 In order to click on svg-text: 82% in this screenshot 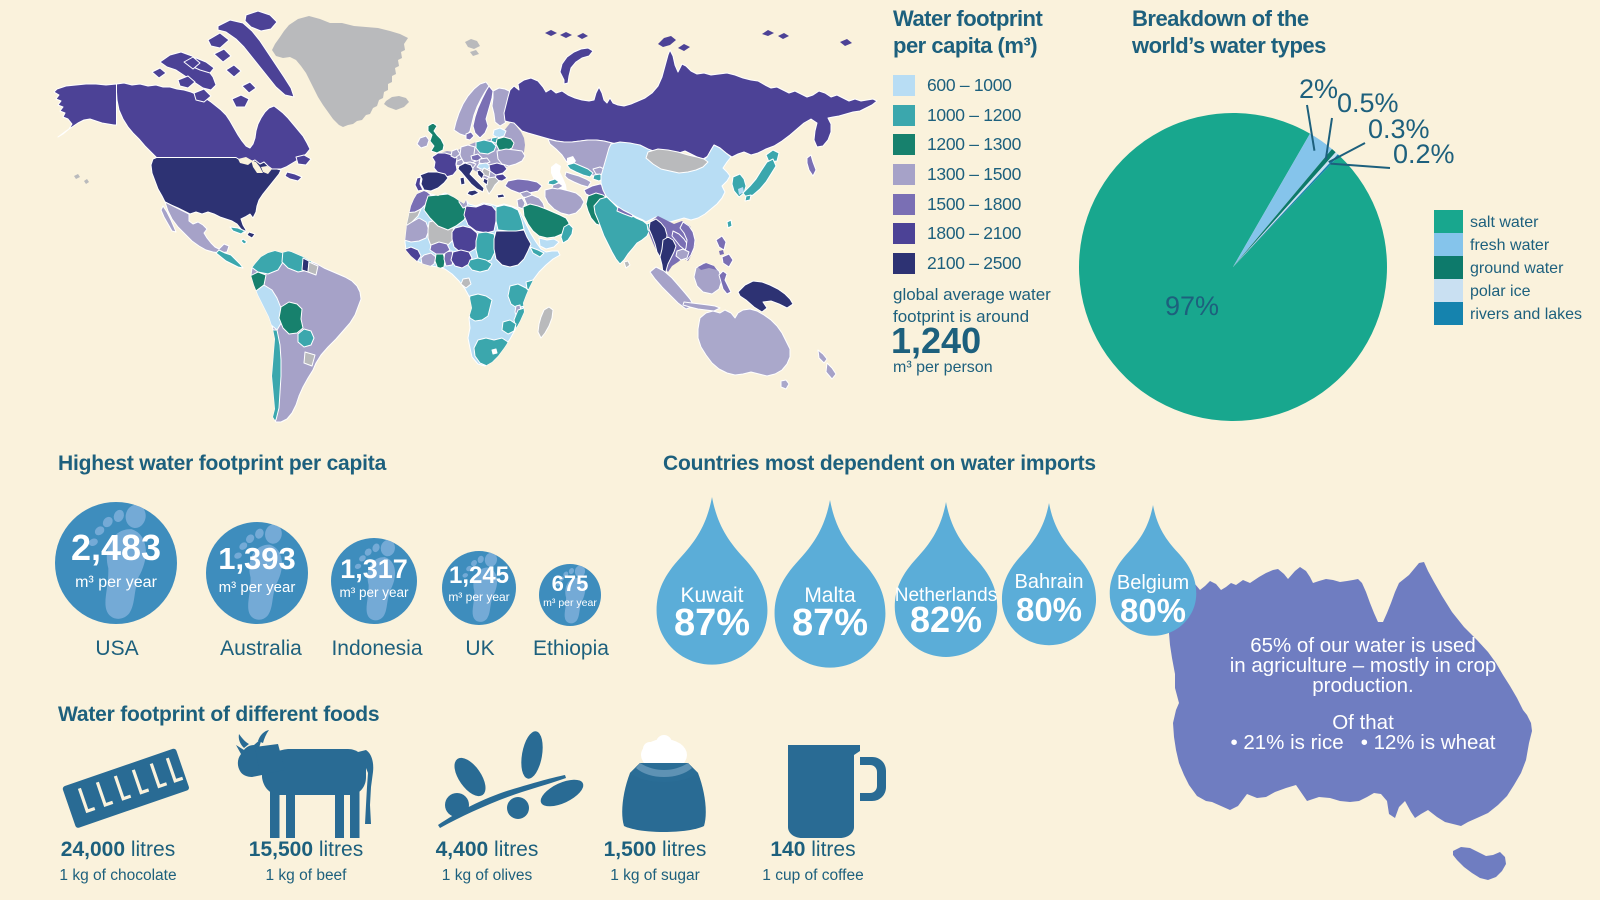, I will do `click(946, 619)`.